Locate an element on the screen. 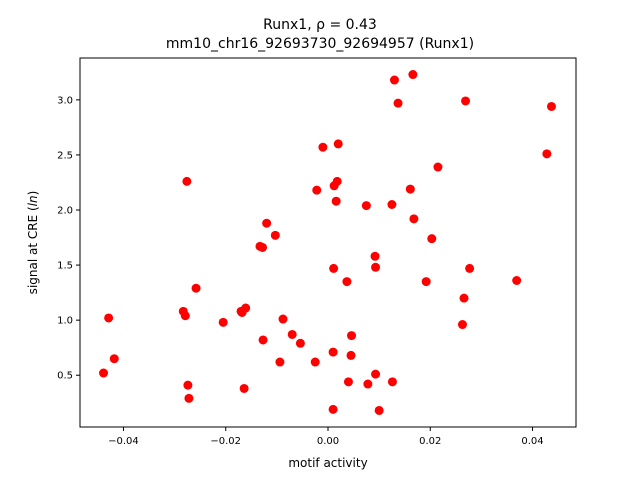  x-axis: −0.04 −0.02 0.00 0.02 0.04 is located at coordinates (326, 437).